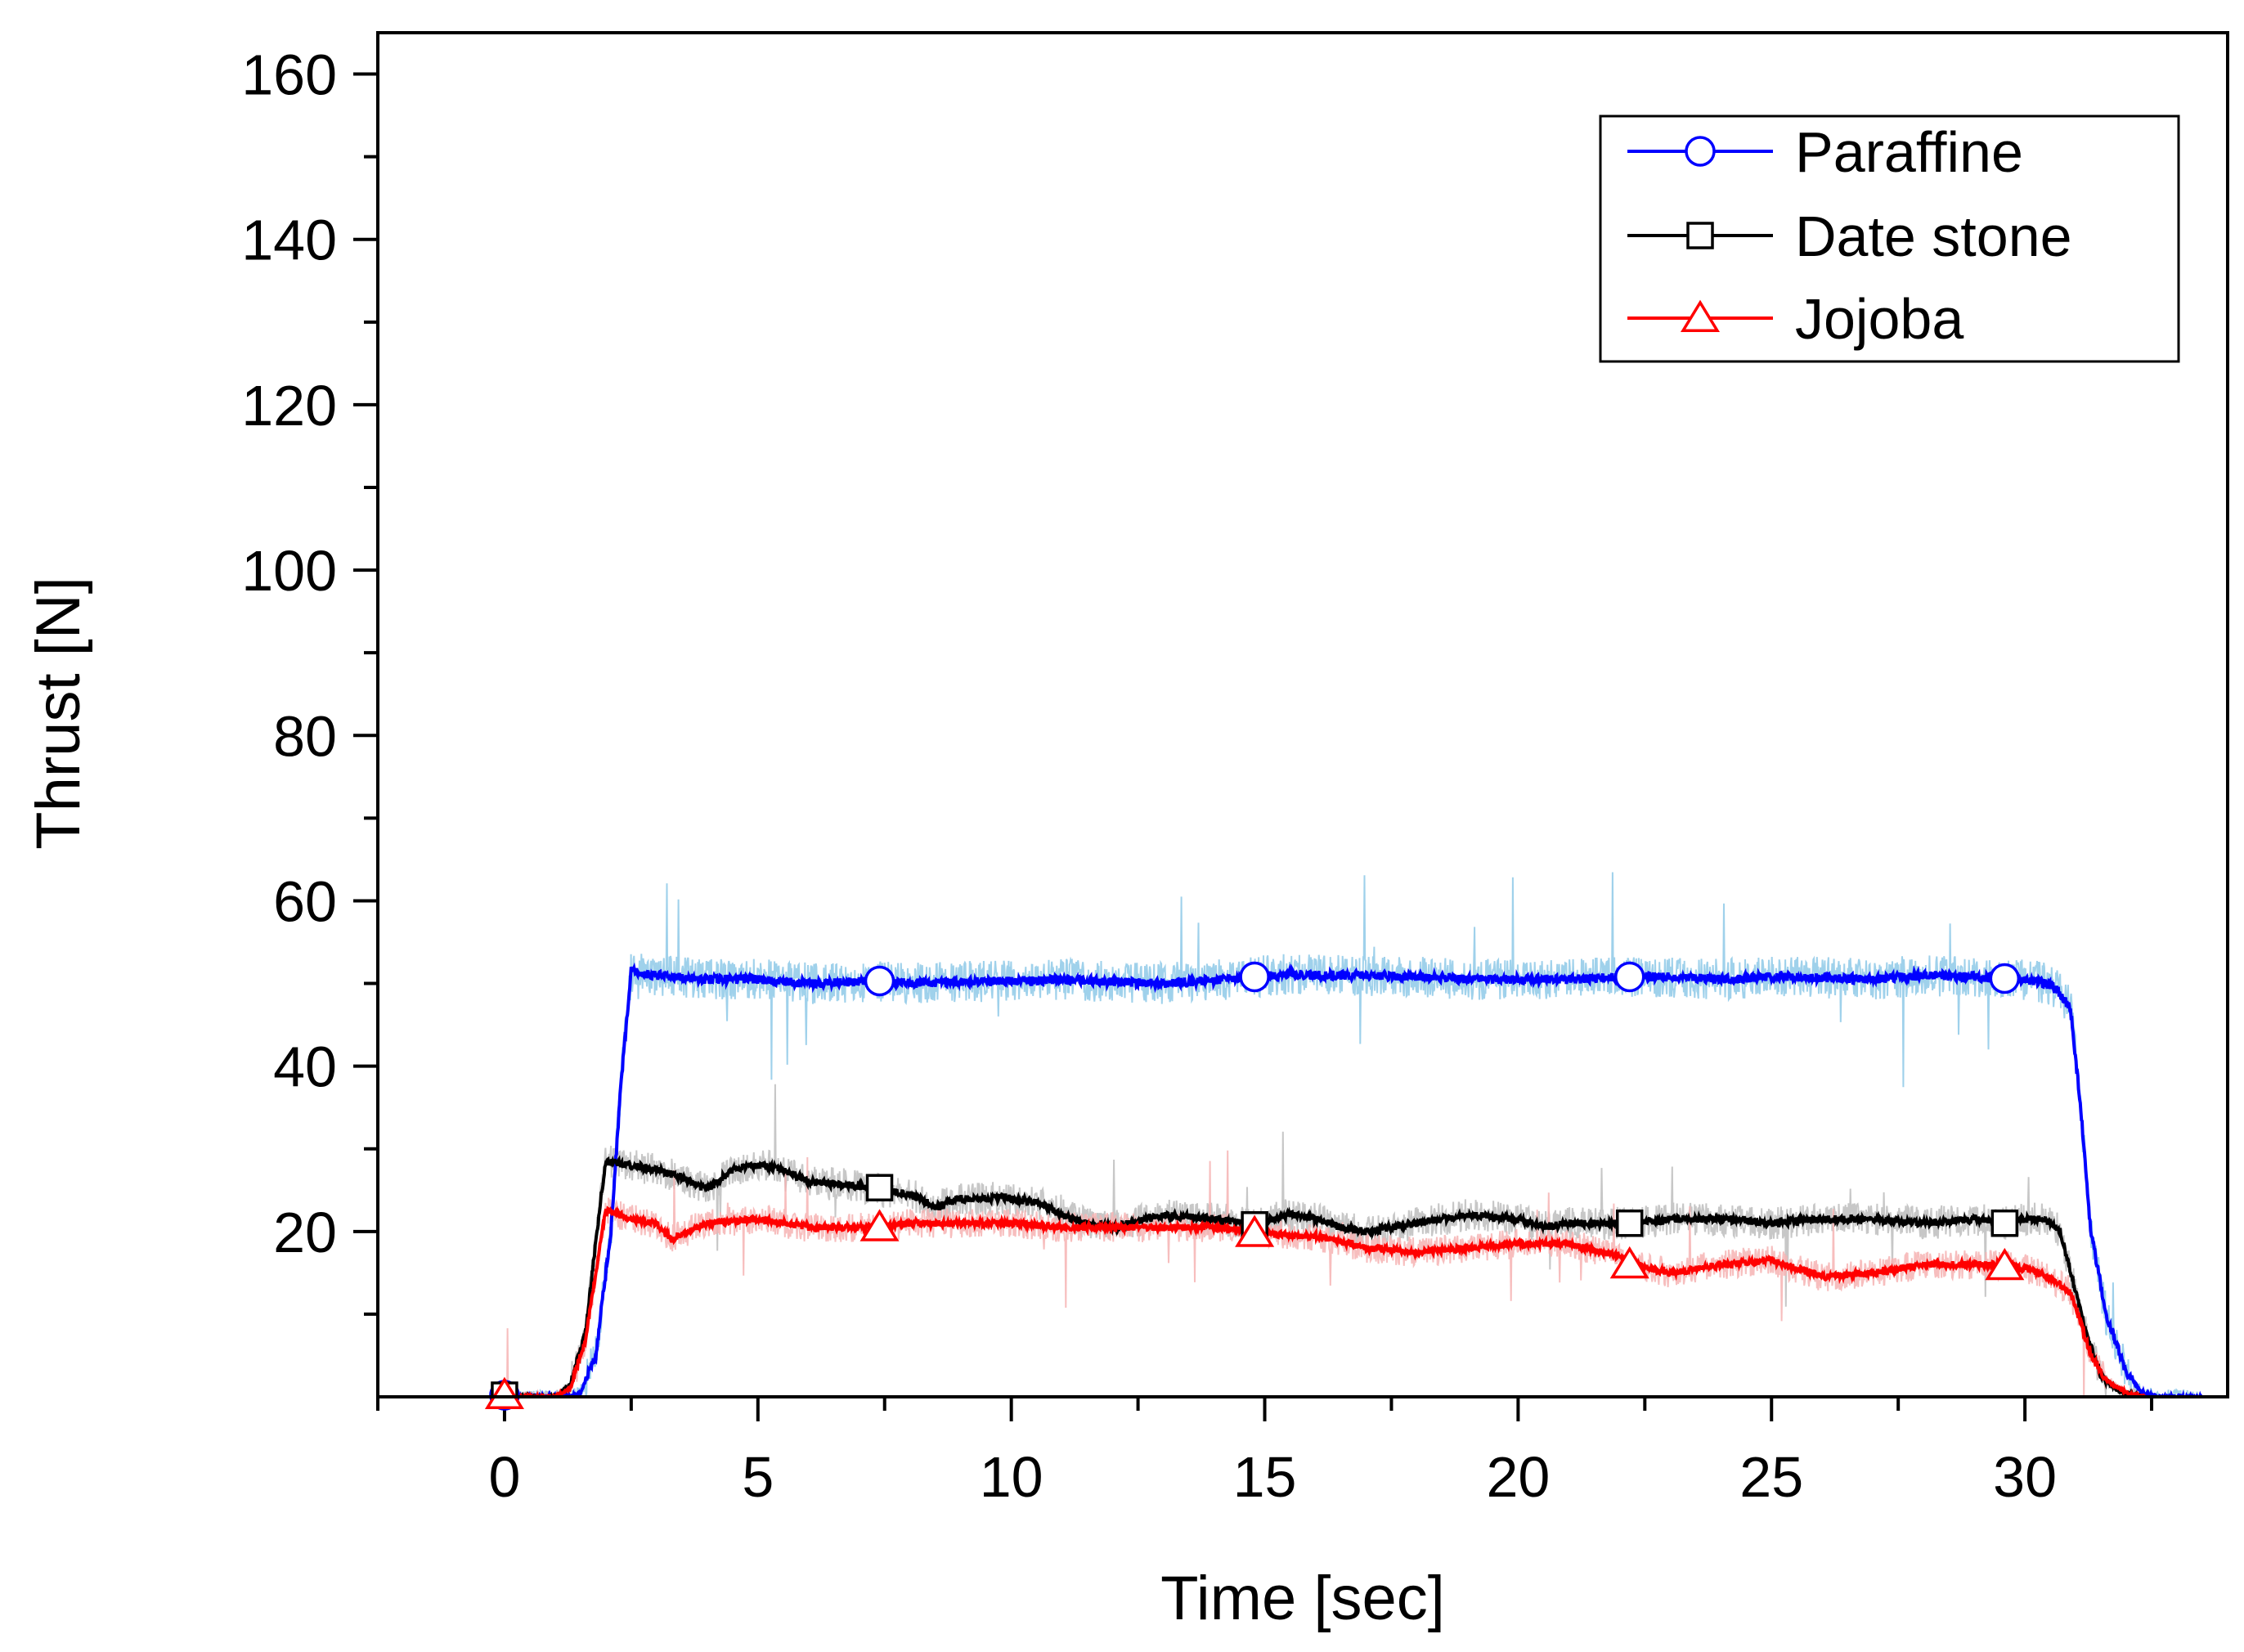 The width and height of the screenshot is (2244, 1652). What do you see at coordinates (305, 901) in the screenshot?
I see `y-tick-label: 60` at bounding box center [305, 901].